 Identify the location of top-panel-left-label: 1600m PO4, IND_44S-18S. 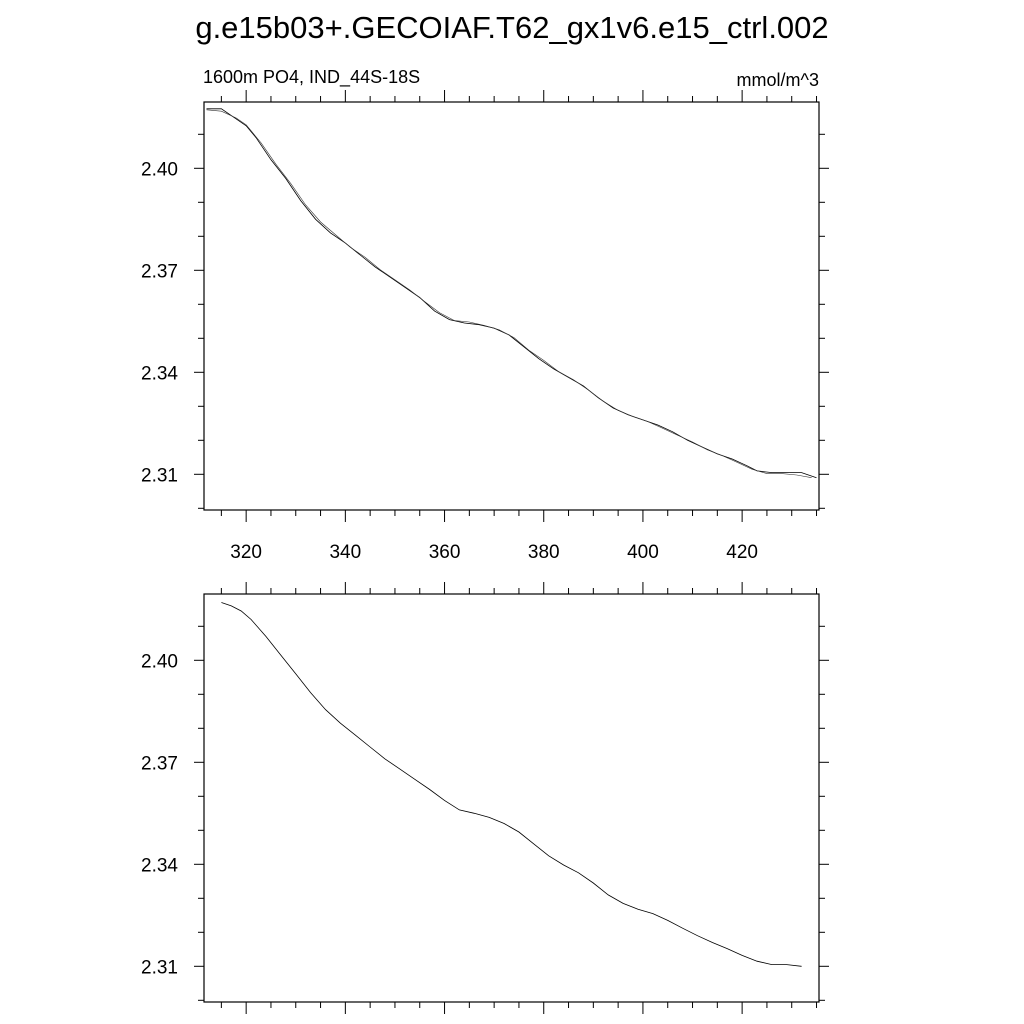
(311, 77).